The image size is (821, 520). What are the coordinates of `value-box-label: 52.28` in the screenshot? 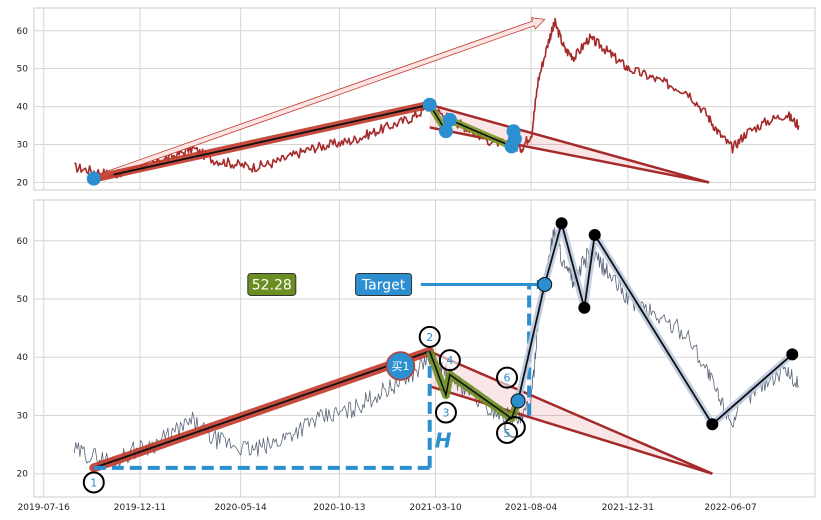 It's located at (272, 285).